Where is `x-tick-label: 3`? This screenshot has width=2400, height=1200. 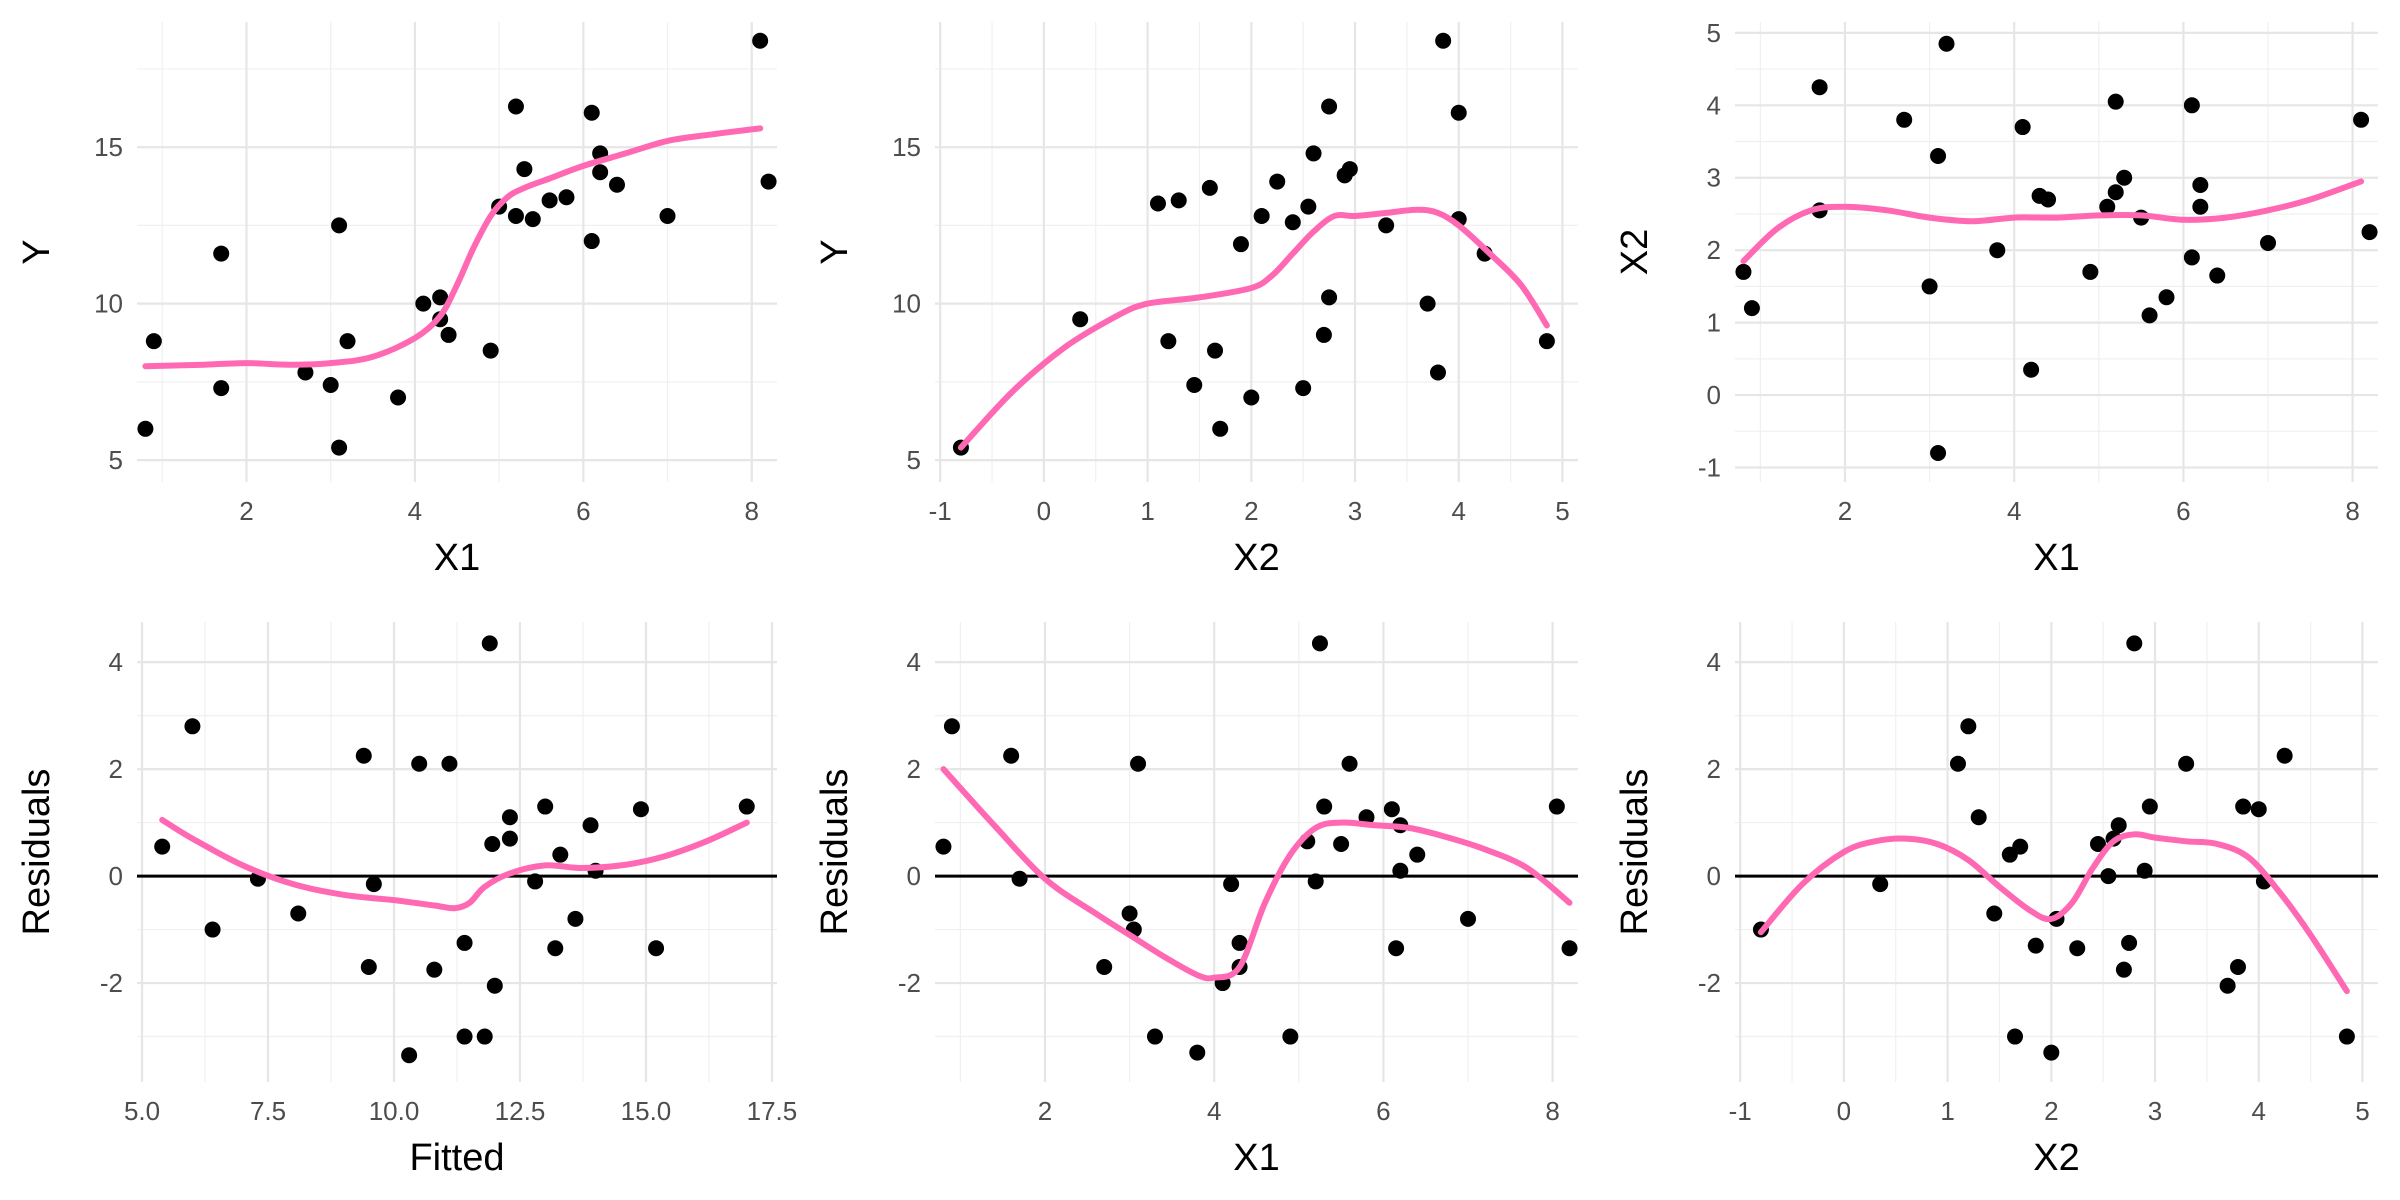
x-tick-label: 3 is located at coordinates (2155, 1111).